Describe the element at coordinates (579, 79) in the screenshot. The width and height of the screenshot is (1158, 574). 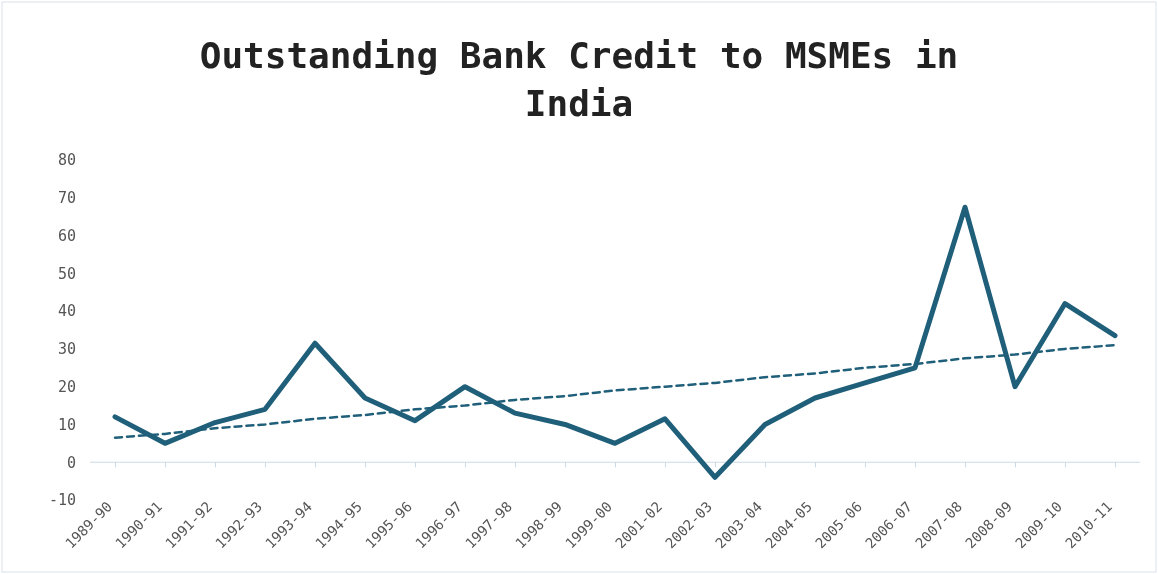
I see `chart-title: Outstanding Bank Credit to MSMEs in India` at that location.